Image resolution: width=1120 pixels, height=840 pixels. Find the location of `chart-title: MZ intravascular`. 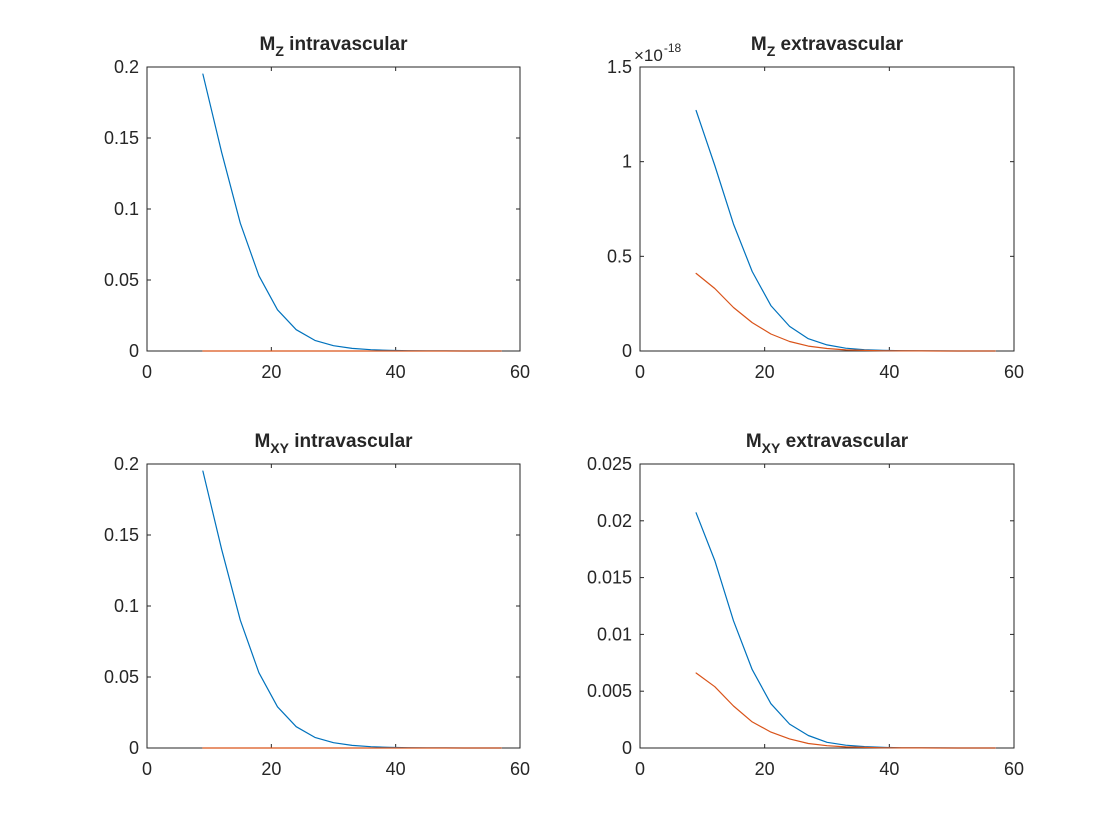

chart-title: MZ intravascular is located at coordinates (334, 46).